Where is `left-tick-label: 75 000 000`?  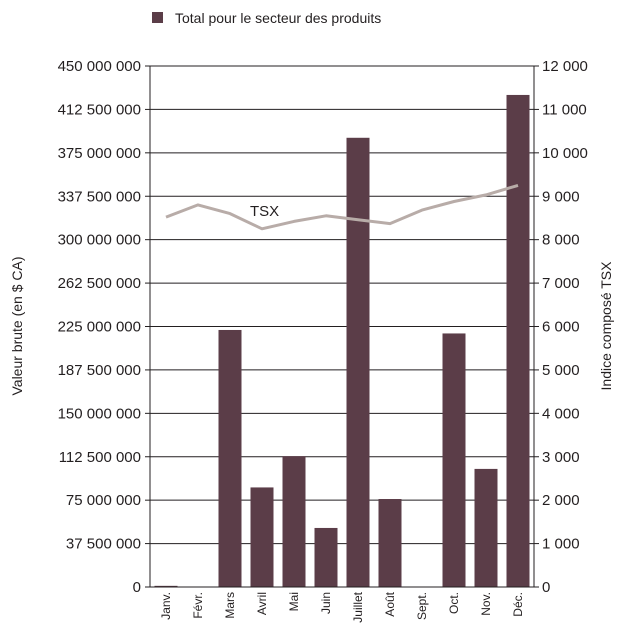
left-tick-label: 75 000 000 is located at coordinates (103, 500).